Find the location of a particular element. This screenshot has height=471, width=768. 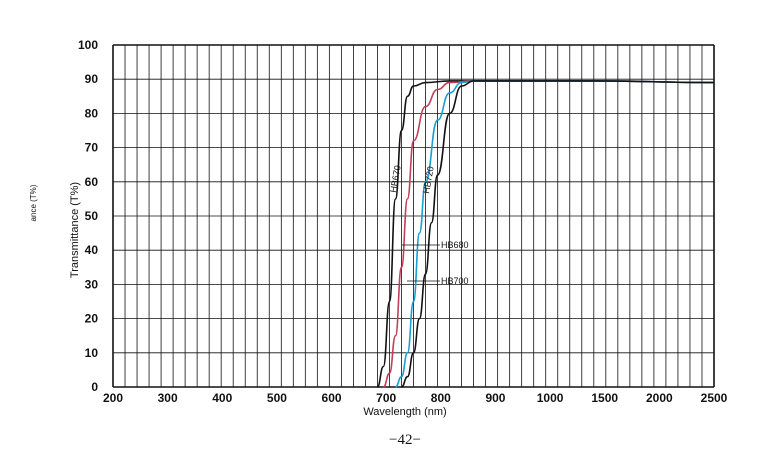

x-tick-label: 200 is located at coordinates (113, 398).